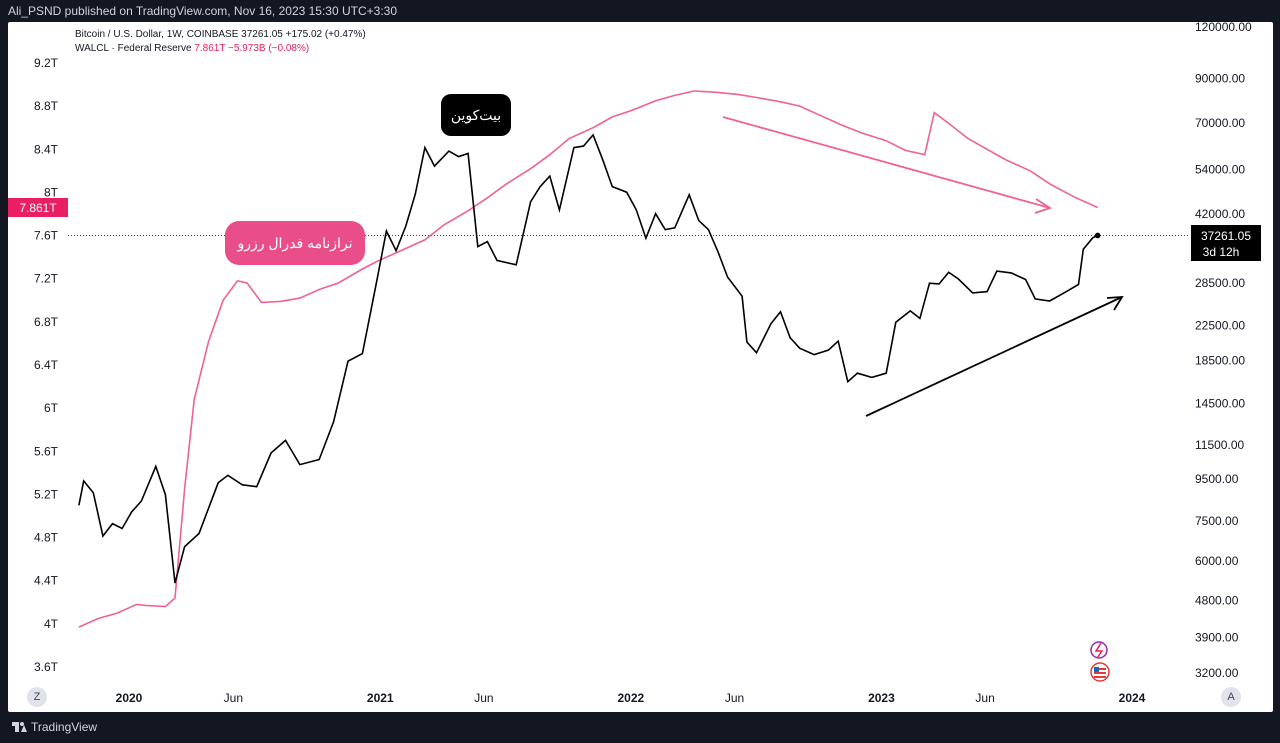  What do you see at coordinates (1217, 638) in the screenshot?
I see `right-tick-label: 3900.00` at bounding box center [1217, 638].